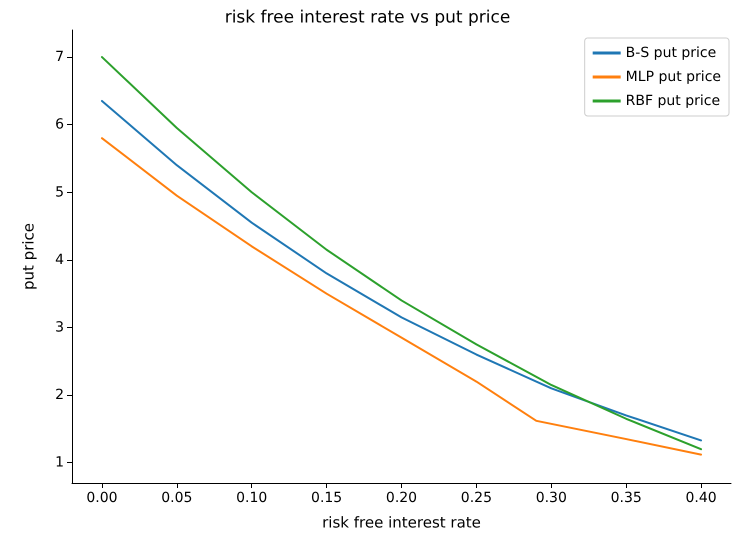 Image resolution: width=735 pixels, height=540 pixels. I want to click on x-tick-label: 0.35, so click(626, 498).